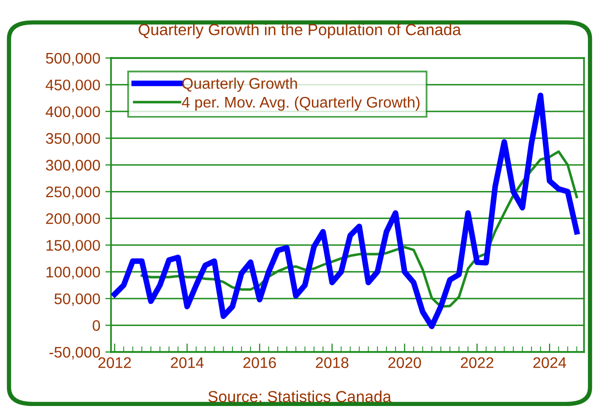 Image resolution: width=599 pixels, height=408 pixels. Describe the element at coordinates (73, 246) in the screenshot. I see `y-tick-label: 150,000` at that location.